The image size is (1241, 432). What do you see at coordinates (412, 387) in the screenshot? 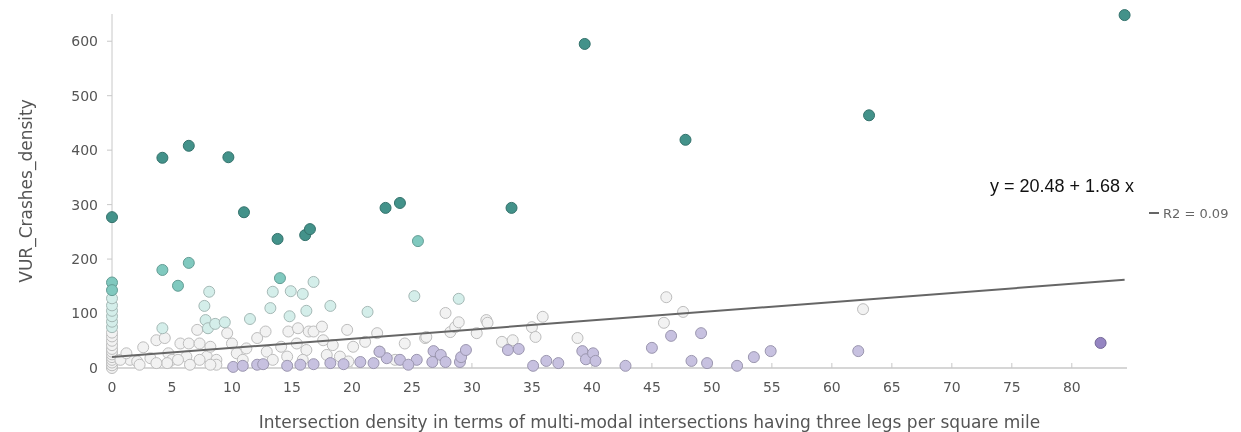
I see `x-tick-label: 25` at bounding box center [412, 387].